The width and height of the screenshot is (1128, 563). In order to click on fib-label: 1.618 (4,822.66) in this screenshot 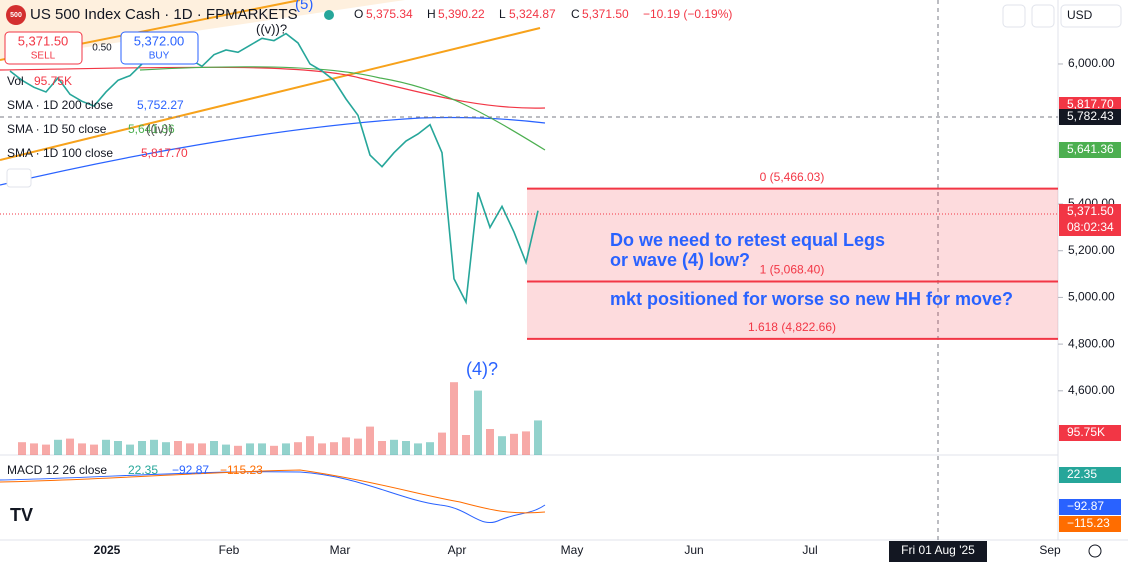, I will do `click(792, 327)`.